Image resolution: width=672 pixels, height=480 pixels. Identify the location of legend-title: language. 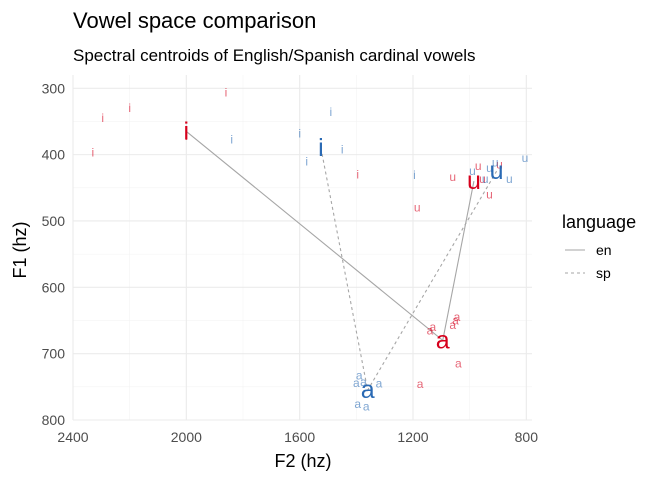
(599, 222).